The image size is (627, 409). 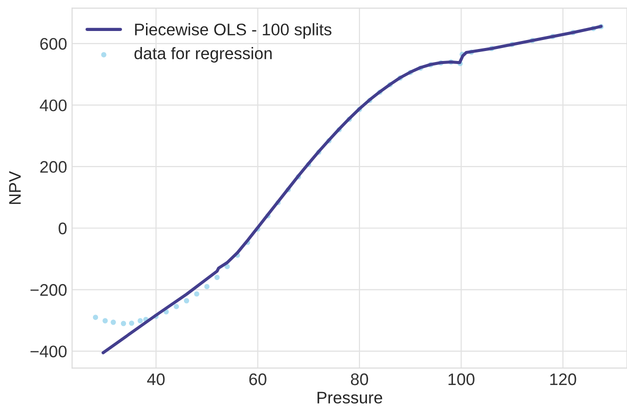 What do you see at coordinates (461, 379) in the screenshot?
I see `x-tick-label: 100` at bounding box center [461, 379].